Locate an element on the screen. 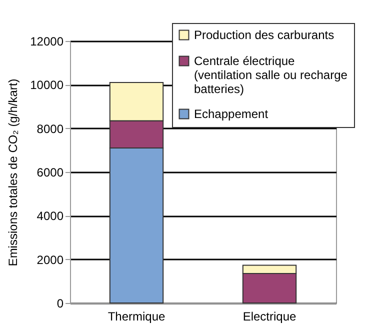 The width and height of the screenshot is (368, 336). legend-label: Centrale électrique (ventilation salle ou recharge batteries) is located at coordinates (271, 75).